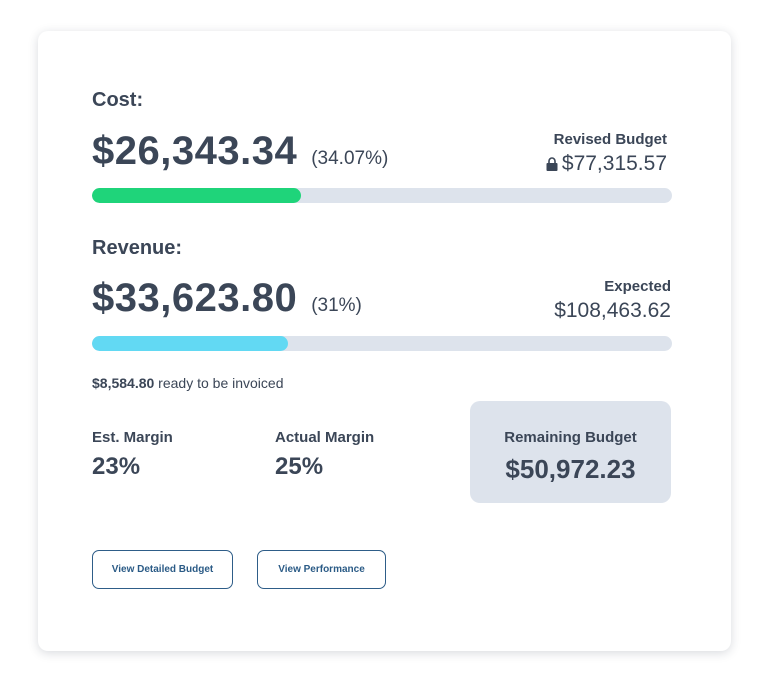 This screenshot has width=768, height=685. What do you see at coordinates (299, 466) in the screenshot?
I see `actual-margin-value: 25%` at bounding box center [299, 466].